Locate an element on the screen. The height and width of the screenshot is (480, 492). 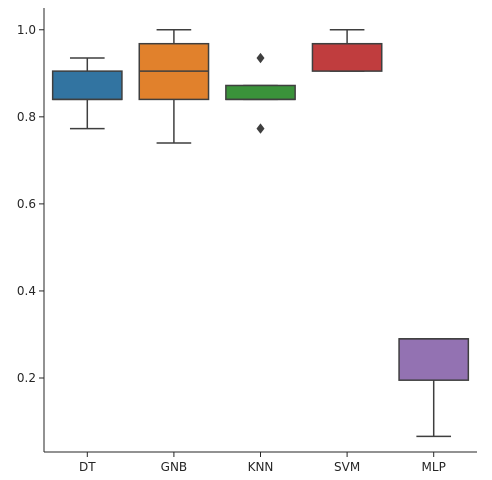
y-axis-ticks: 0.2 0.4 0.6 0.8 1.0 is located at coordinates (30, 204).